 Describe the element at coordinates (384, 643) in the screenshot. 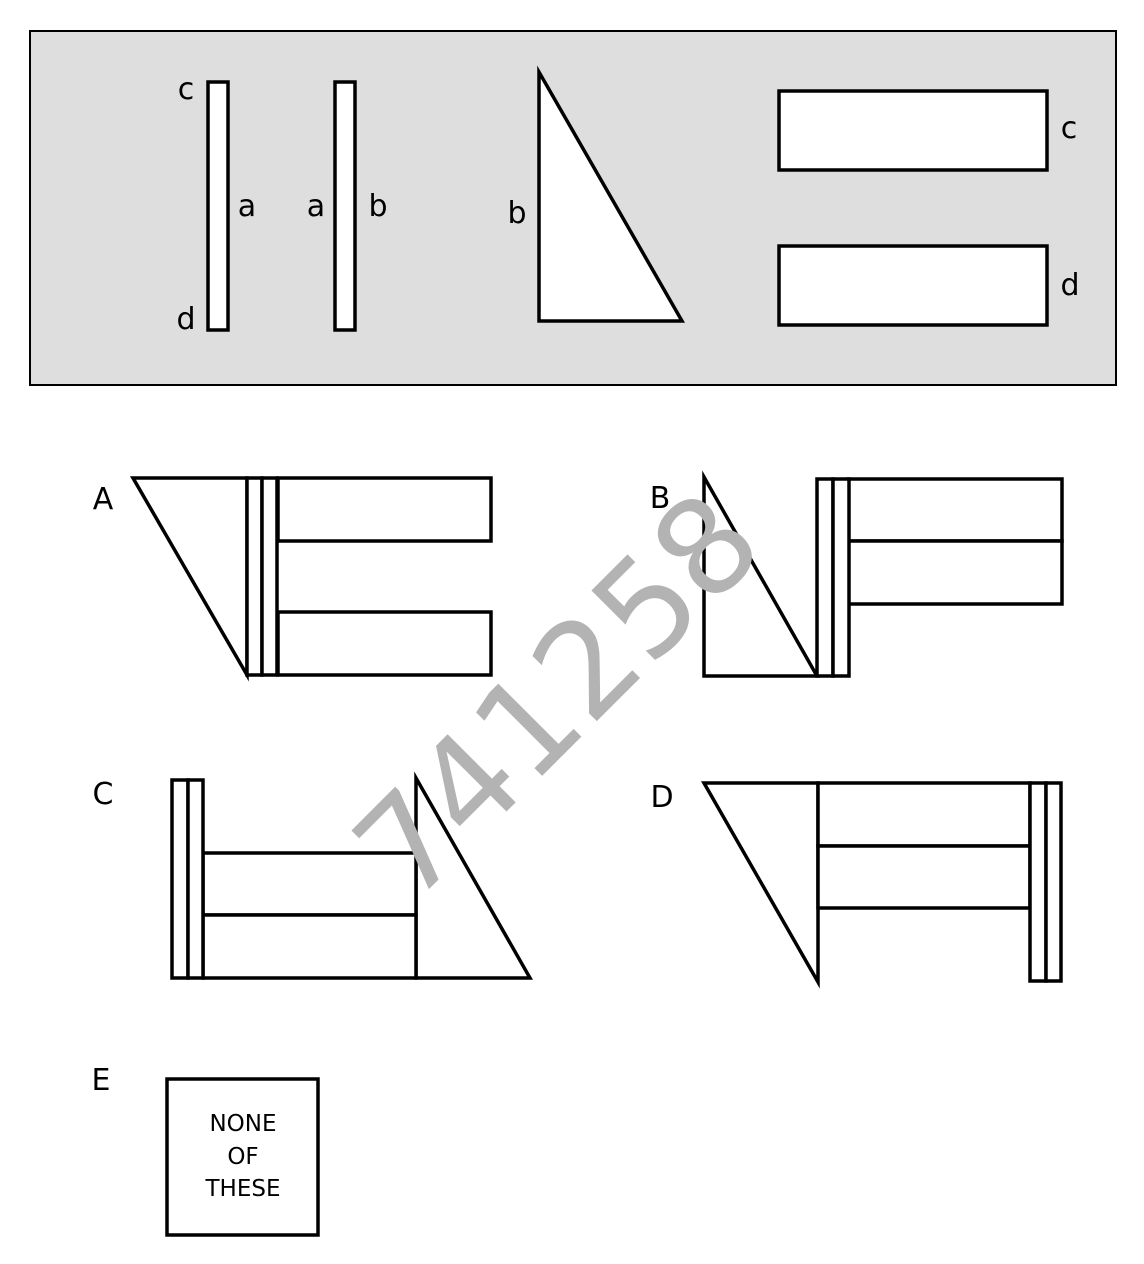

I see `option-a-rect-bottom` at that location.